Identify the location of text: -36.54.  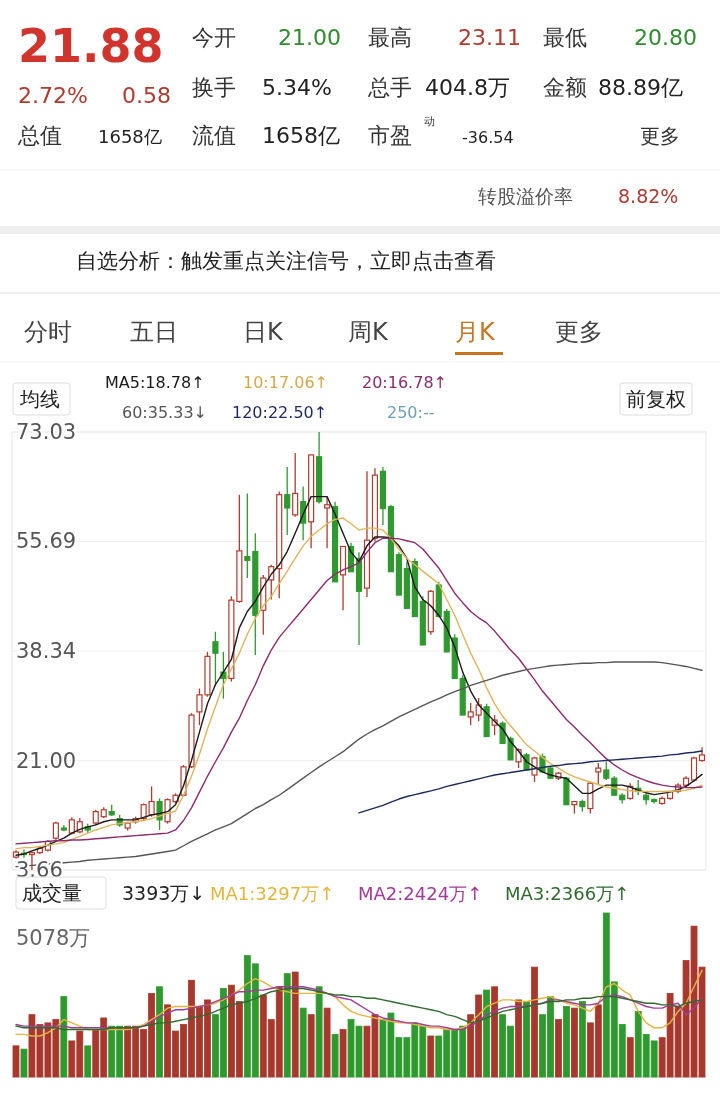
(488, 137).